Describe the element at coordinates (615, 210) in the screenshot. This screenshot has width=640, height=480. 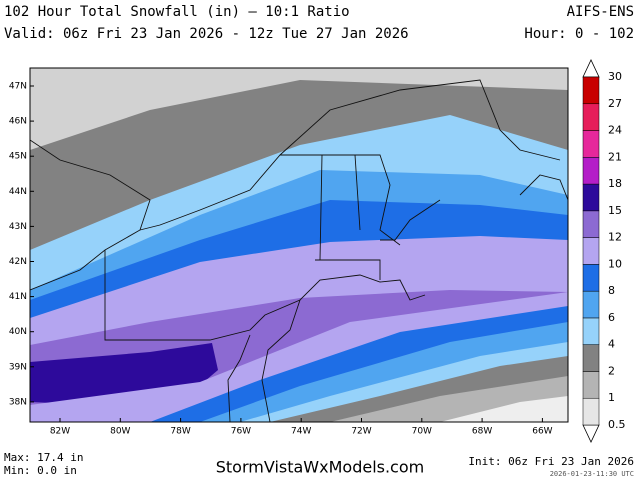
I see `colorbar-label: 15` at that location.